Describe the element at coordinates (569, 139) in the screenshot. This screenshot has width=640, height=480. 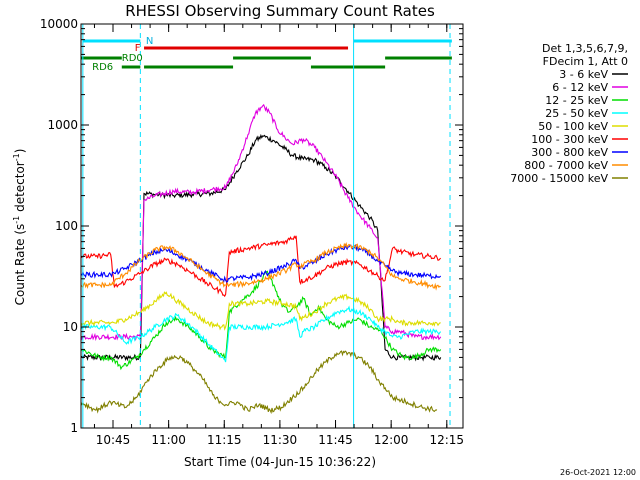
I see `legend-label-5: 100 - 300 keV` at that location.